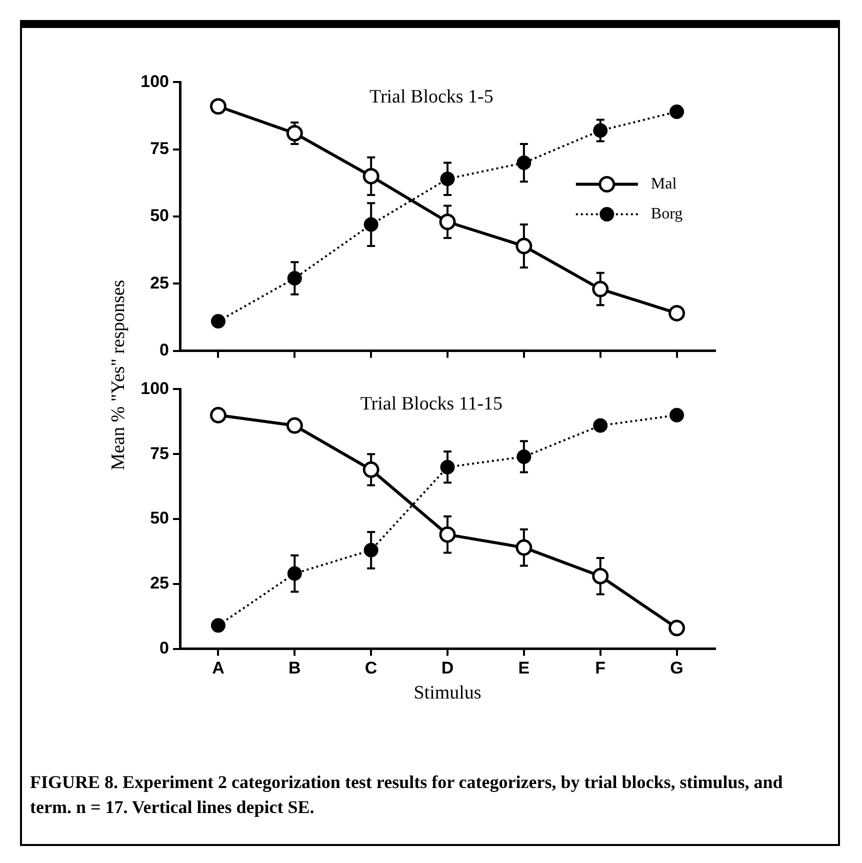  What do you see at coordinates (447, 668) in the screenshot?
I see `x-tick-label: D` at bounding box center [447, 668].